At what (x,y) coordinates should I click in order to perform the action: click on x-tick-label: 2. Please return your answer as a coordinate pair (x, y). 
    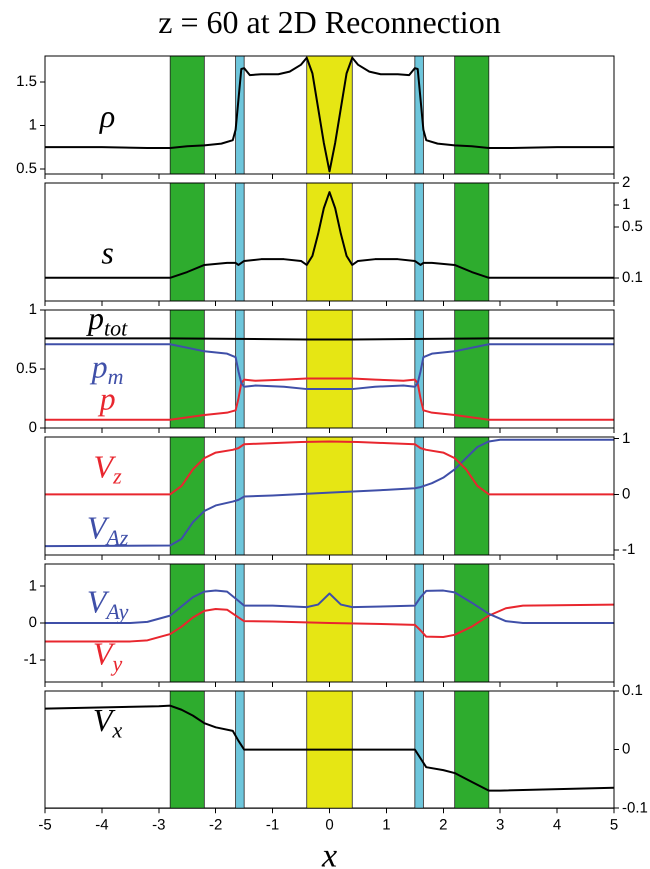
    Looking at the image, I should click on (443, 825).